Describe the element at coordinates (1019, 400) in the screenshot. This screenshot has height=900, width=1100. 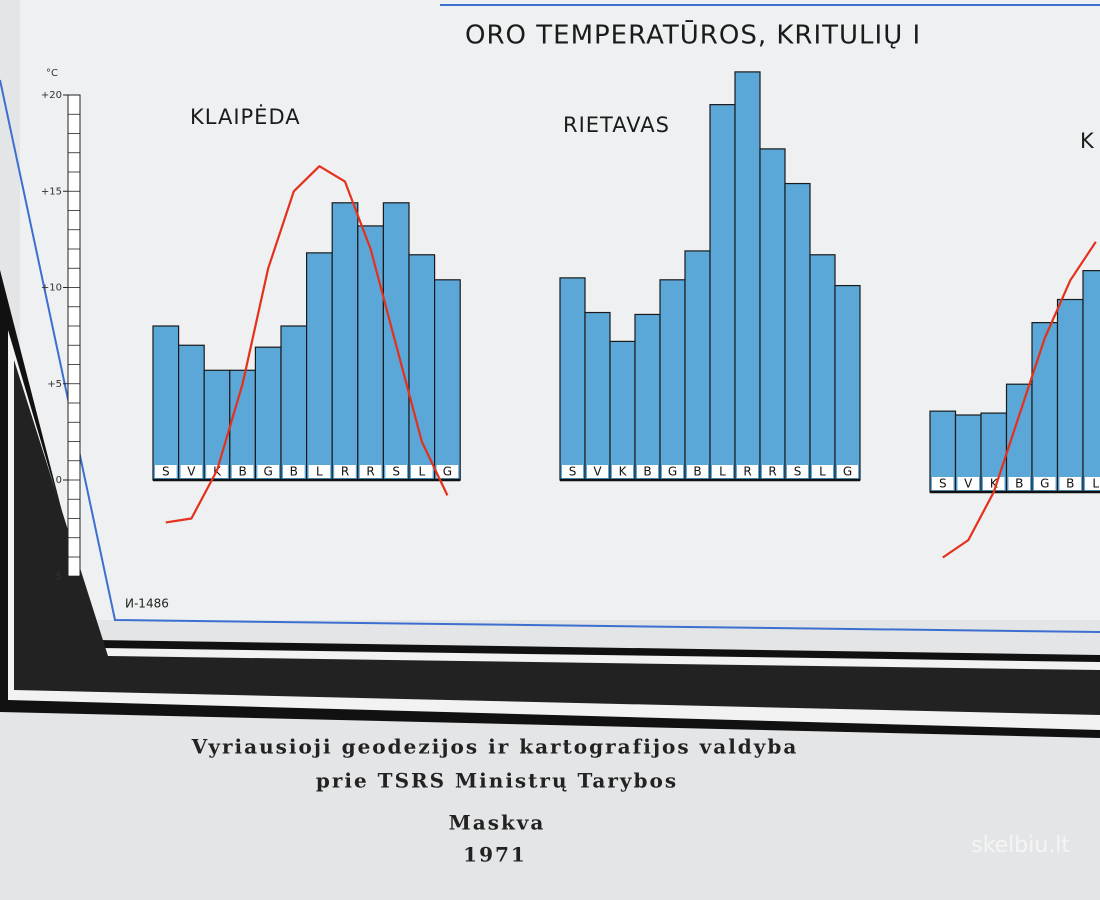
I see `temperature-line` at that location.